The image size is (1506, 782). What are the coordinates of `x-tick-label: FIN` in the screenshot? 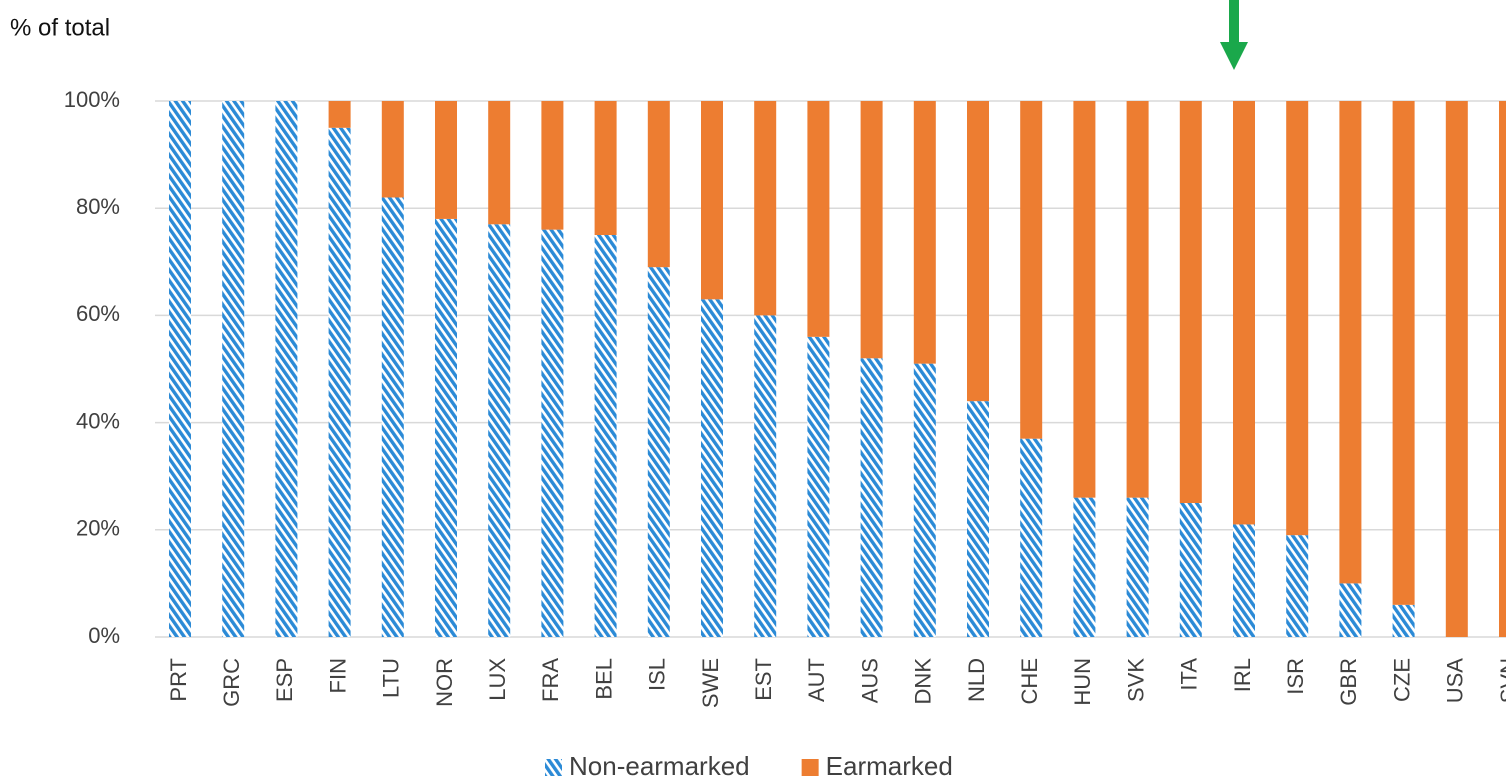 It's located at (337, 675).